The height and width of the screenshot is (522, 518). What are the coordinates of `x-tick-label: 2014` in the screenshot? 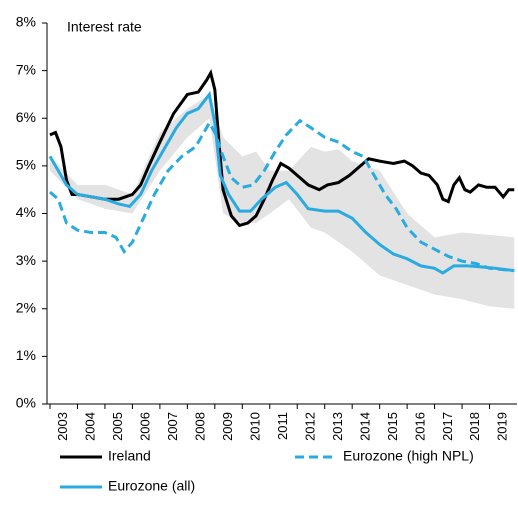 It's located at (364, 426).